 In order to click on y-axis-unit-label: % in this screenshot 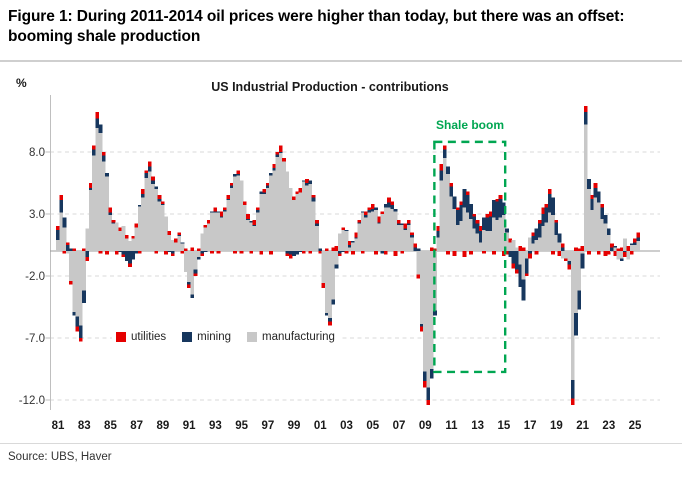, I will do `click(21, 83)`.